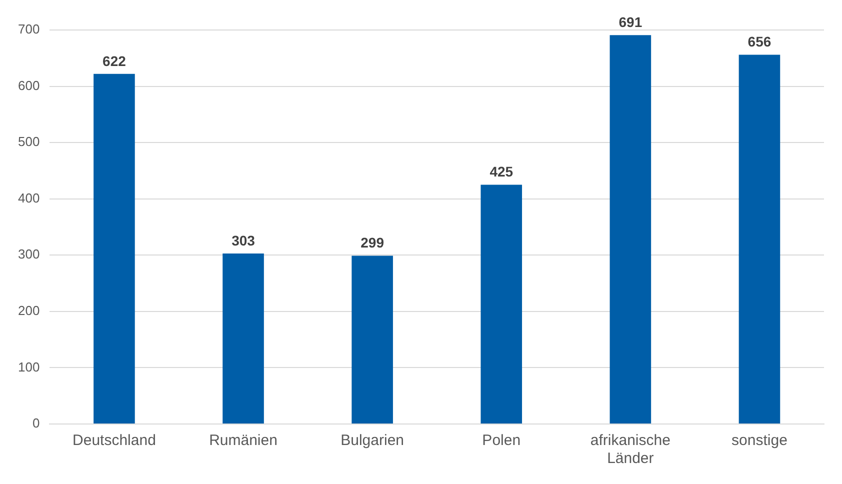 The height and width of the screenshot is (484, 842). I want to click on data-label: 299, so click(372, 242).